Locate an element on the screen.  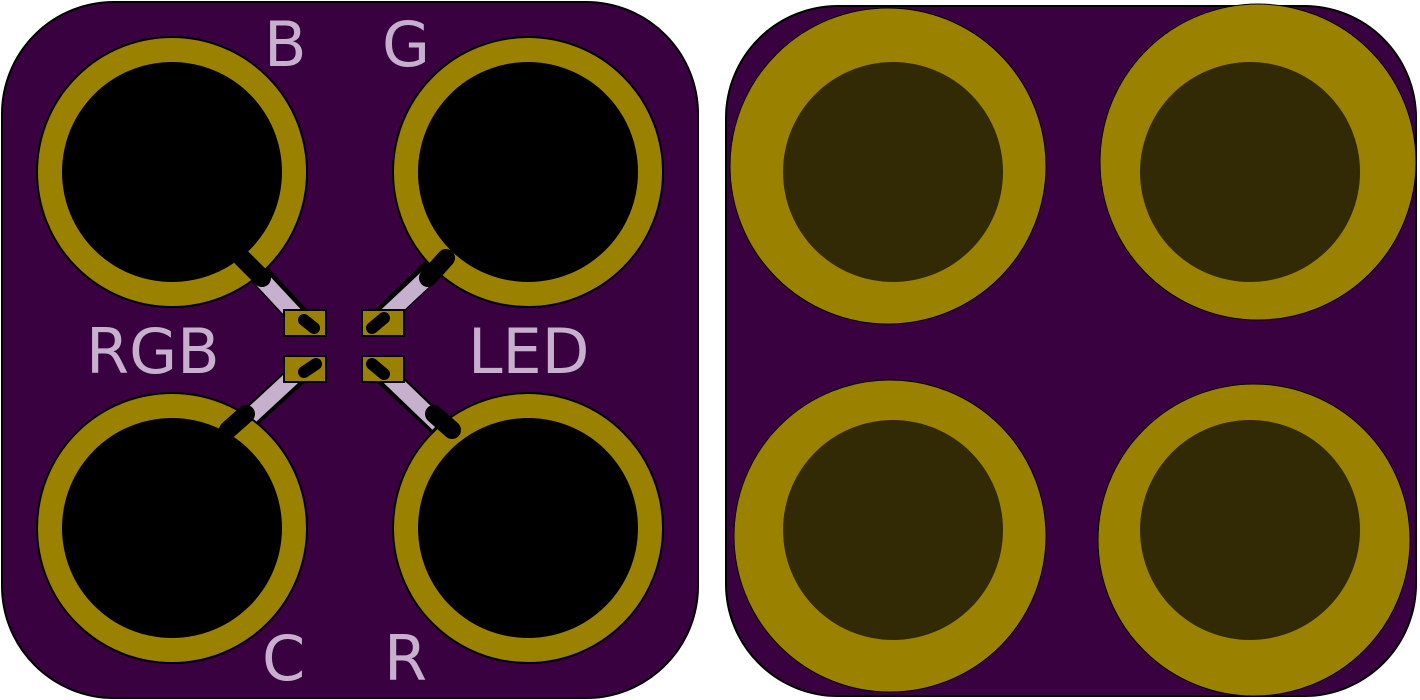
top-right-pad is located at coordinates (1258, 162).